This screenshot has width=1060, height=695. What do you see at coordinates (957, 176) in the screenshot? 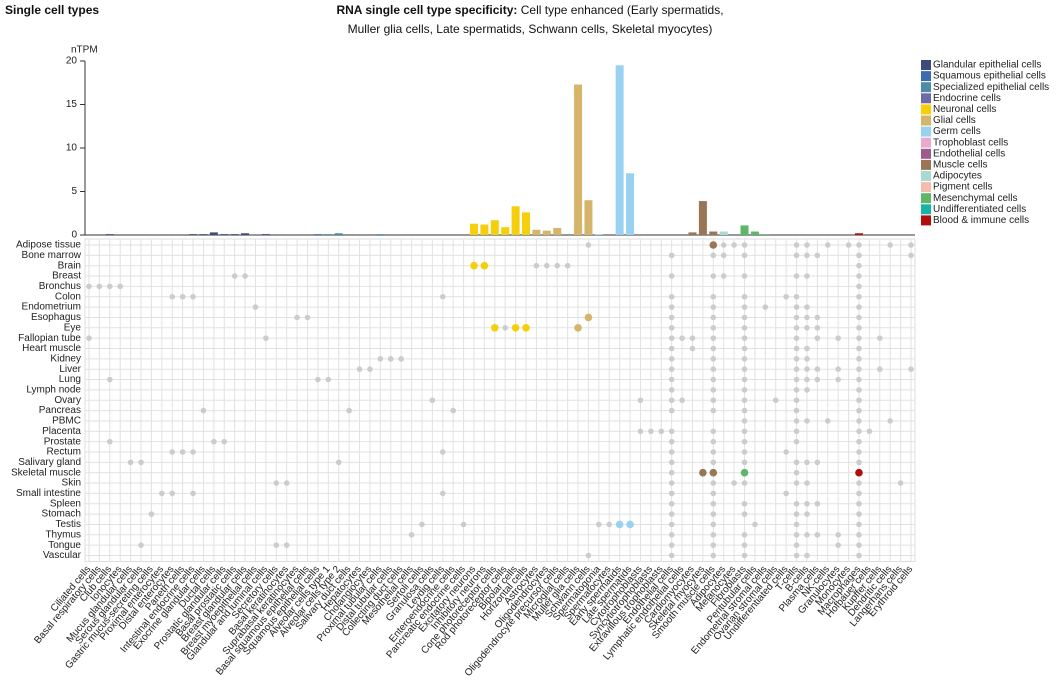
I see `legend-label: Adipocytes` at bounding box center [957, 176].